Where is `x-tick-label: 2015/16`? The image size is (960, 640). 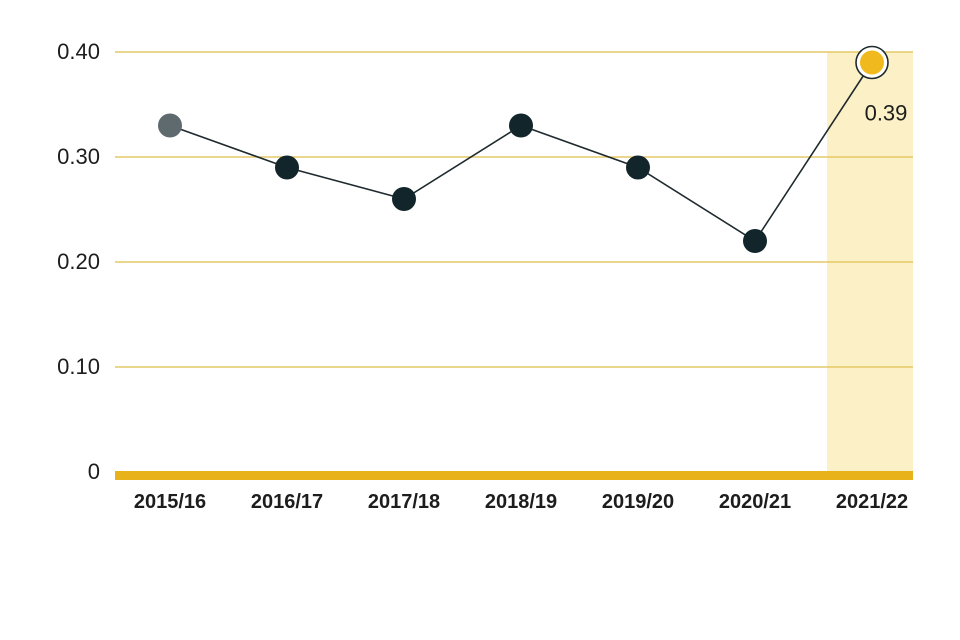
x-tick-label: 2015/16 is located at coordinates (170, 502).